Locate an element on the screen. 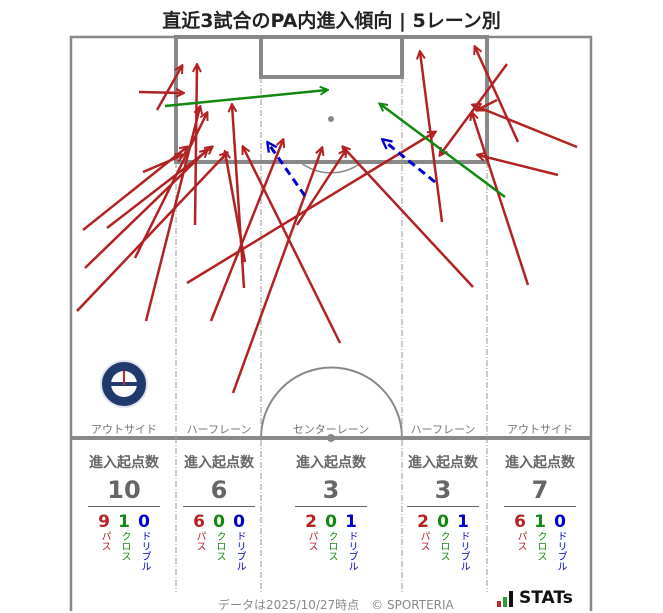  goal-area is located at coordinates (331, 57).